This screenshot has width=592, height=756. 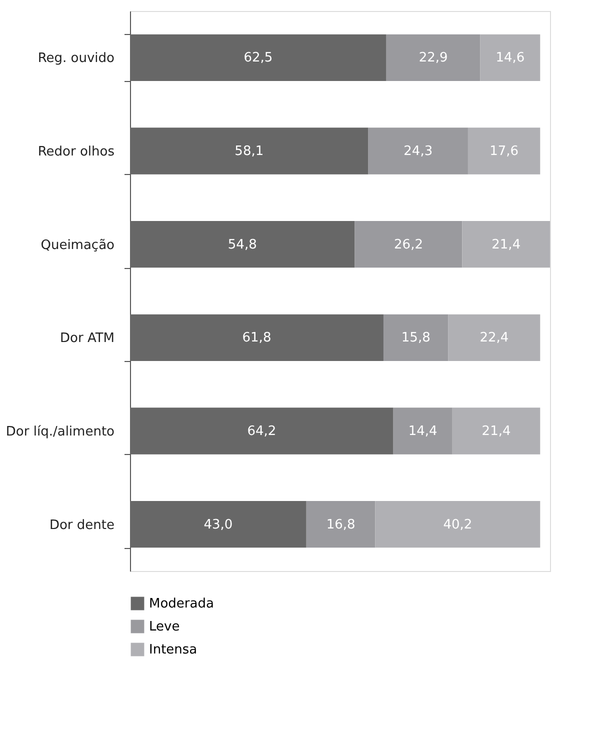 I want to click on data-label: 58,1, so click(x=249, y=151).